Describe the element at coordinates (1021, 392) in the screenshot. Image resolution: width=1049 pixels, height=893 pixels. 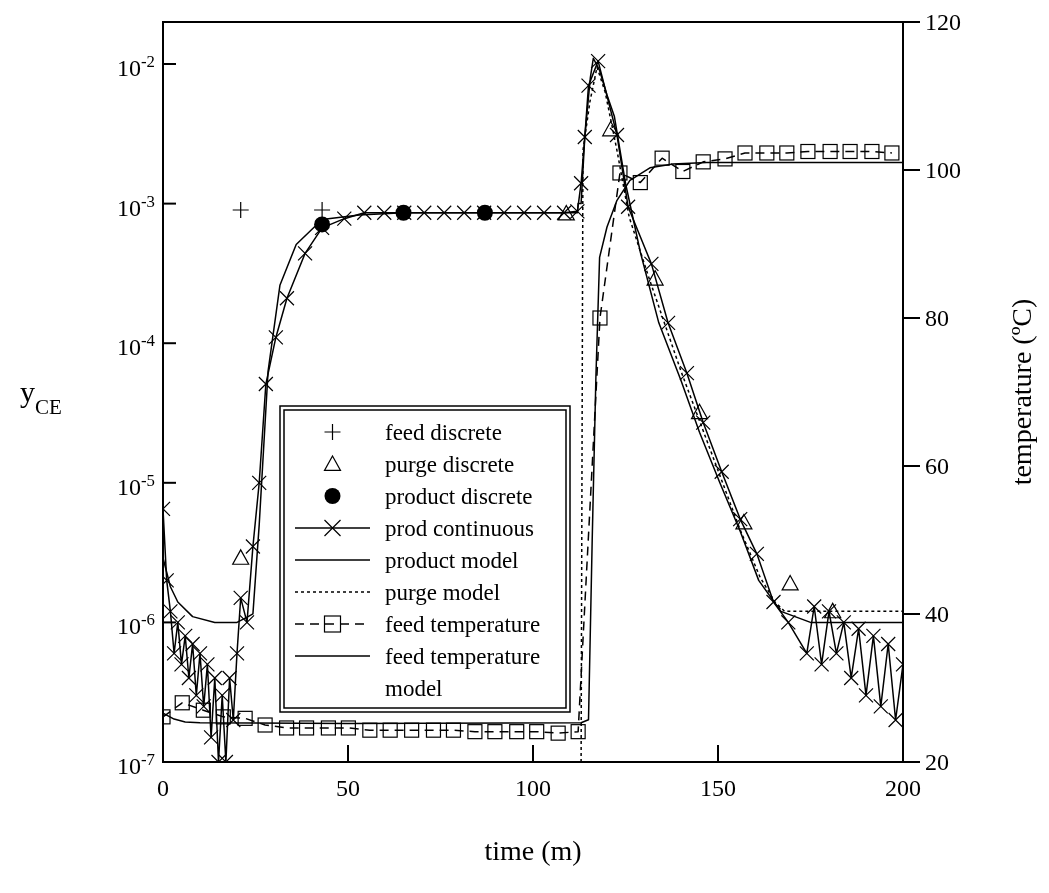
I see `y2-axis-title: temperature (ºC)` at that location.